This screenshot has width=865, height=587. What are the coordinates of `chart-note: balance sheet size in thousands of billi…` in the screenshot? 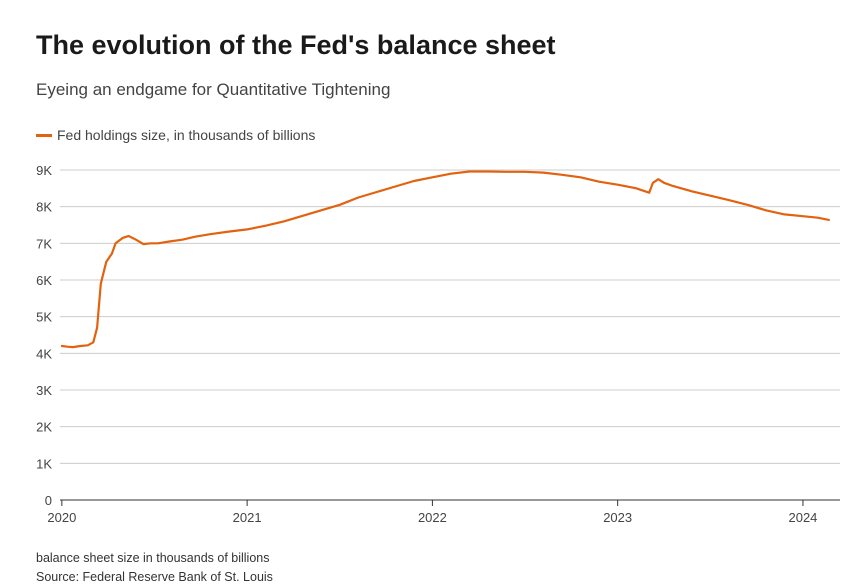 It's located at (153, 558).